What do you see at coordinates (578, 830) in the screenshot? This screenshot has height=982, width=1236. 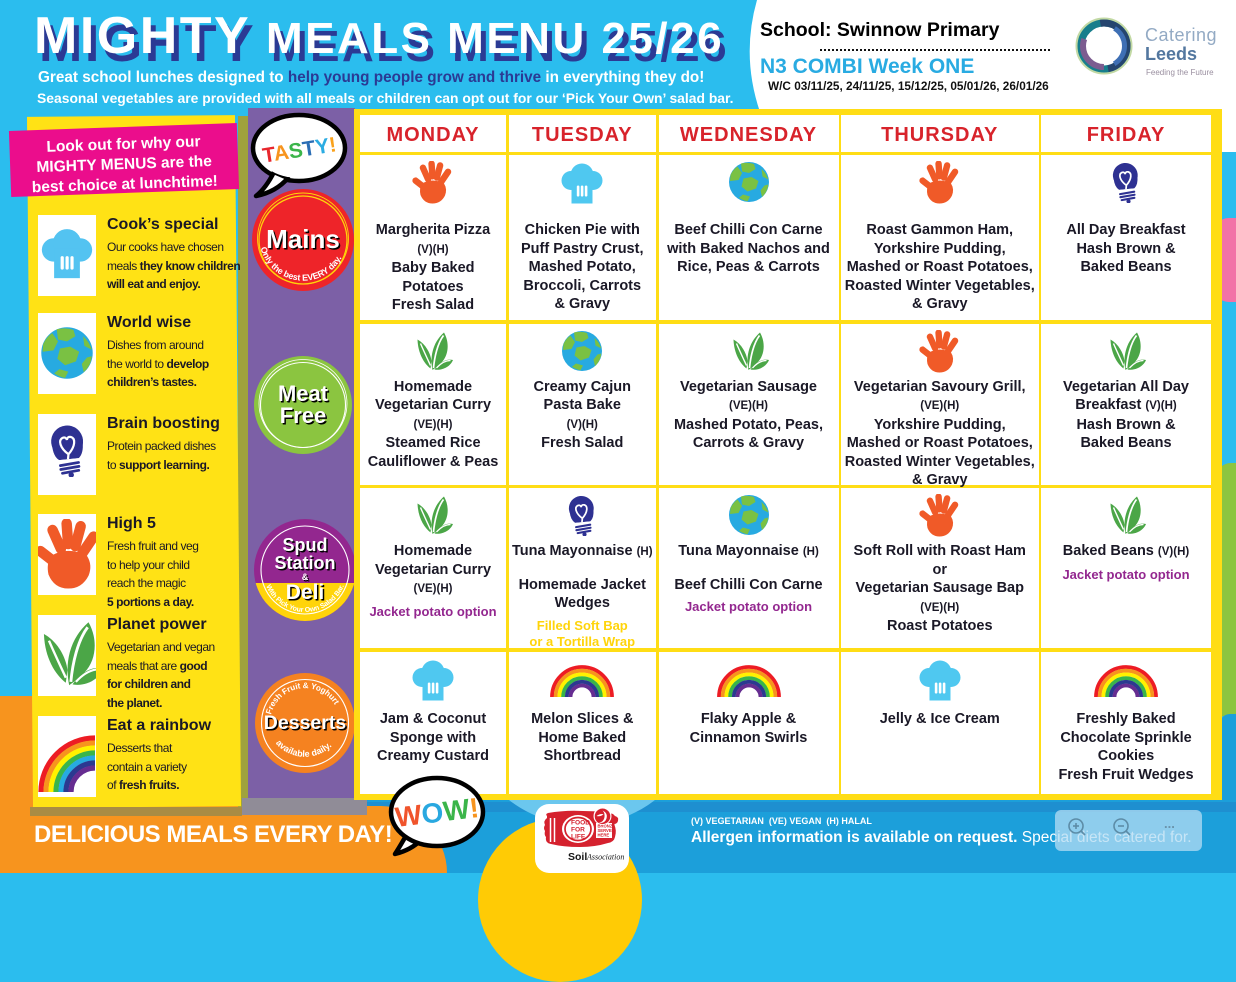 I see `svg-text: FOR` at bounding box center [578, 830].